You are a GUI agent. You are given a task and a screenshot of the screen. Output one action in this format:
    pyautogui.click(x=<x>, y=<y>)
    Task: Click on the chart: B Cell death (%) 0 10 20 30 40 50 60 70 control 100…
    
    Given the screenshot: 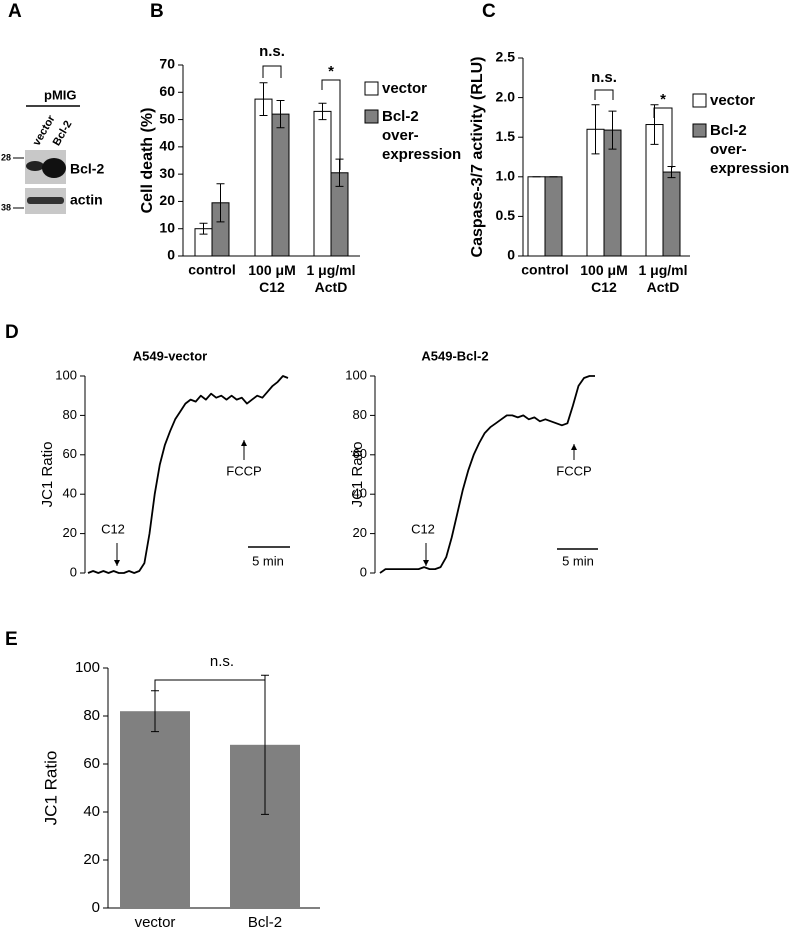 What is the action you would take?
    pyautogui.click(x=300, y=148)
    